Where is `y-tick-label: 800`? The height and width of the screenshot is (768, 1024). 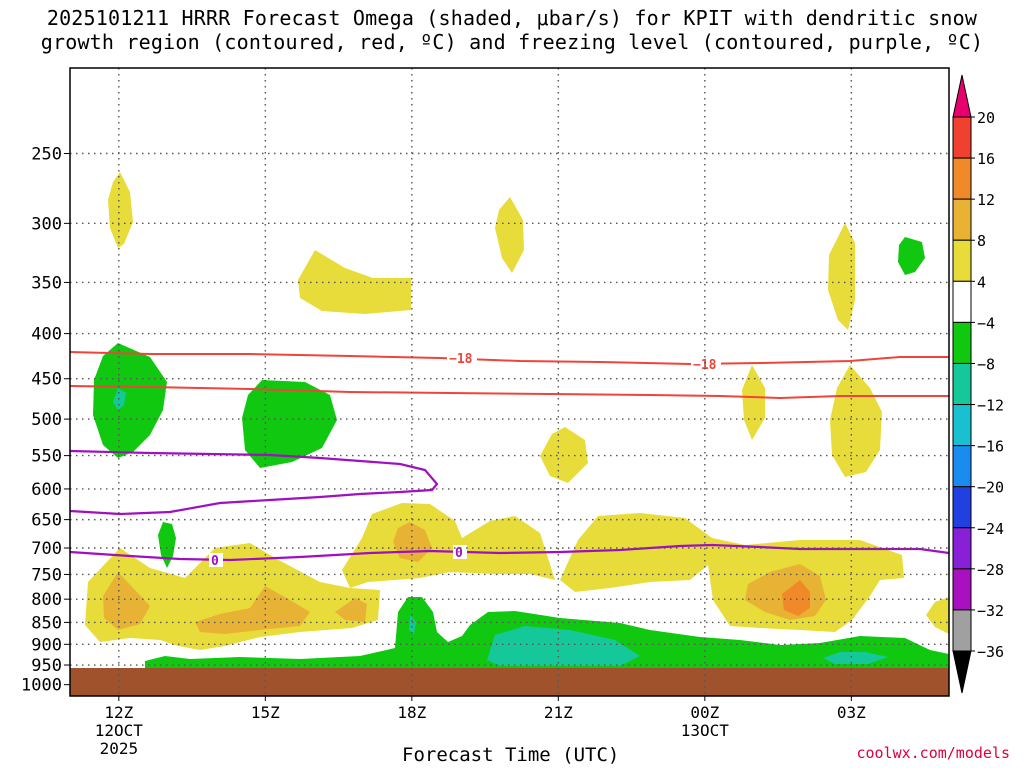 y-tick-label: 800 is located at coordinates (46, 600).